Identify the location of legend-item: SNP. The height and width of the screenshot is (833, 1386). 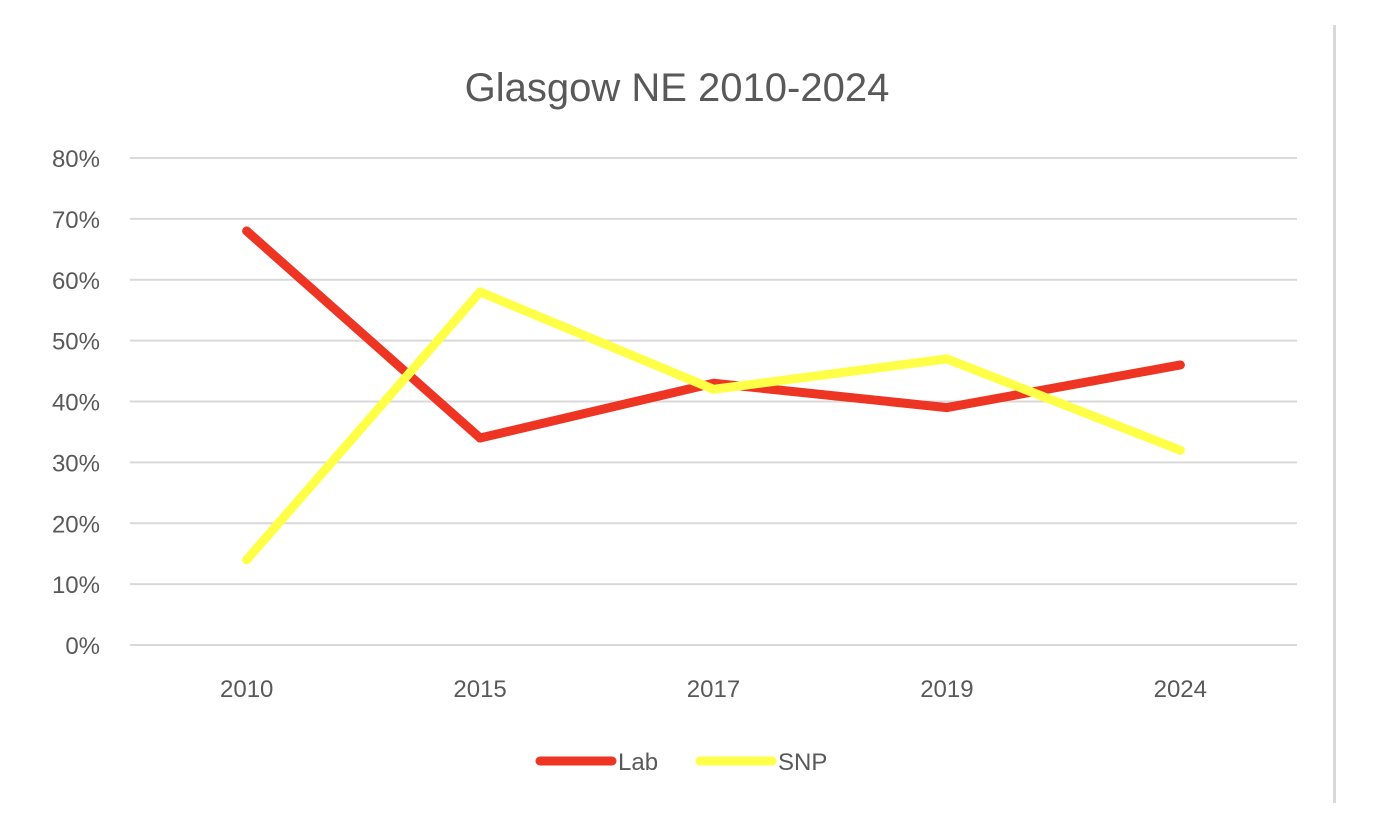
(761, 762).